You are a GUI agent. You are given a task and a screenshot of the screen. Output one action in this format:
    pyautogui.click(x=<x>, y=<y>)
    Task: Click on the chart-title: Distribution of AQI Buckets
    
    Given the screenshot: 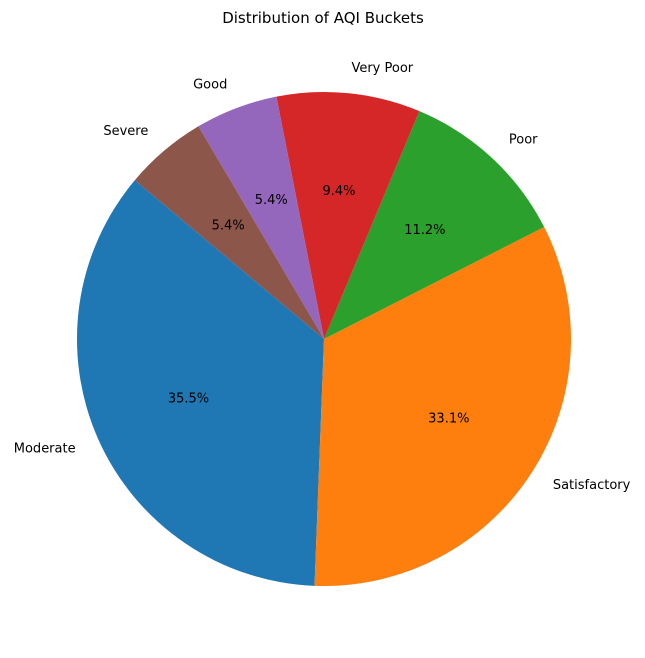 What is the action you would take?
    pyautogui.click(x=323, y=18)
    